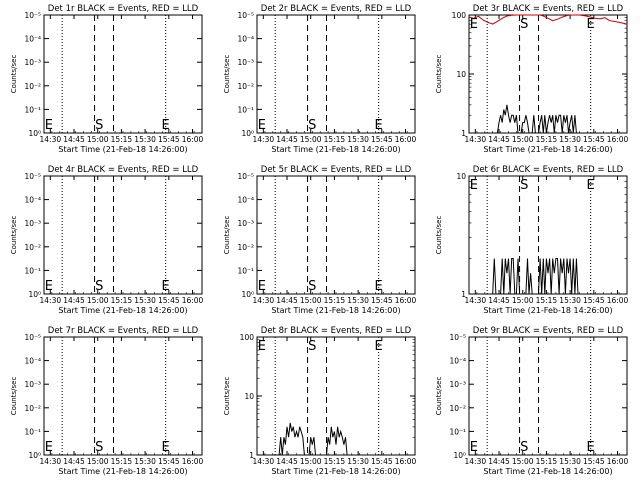 This screenshot has width=640, height=480. What do you see at coordinates (548, 331) in the screenshot?
I see `chart-title: Det 9r BLACK = Events, RED = LLD` at bounding box center [548, 331].